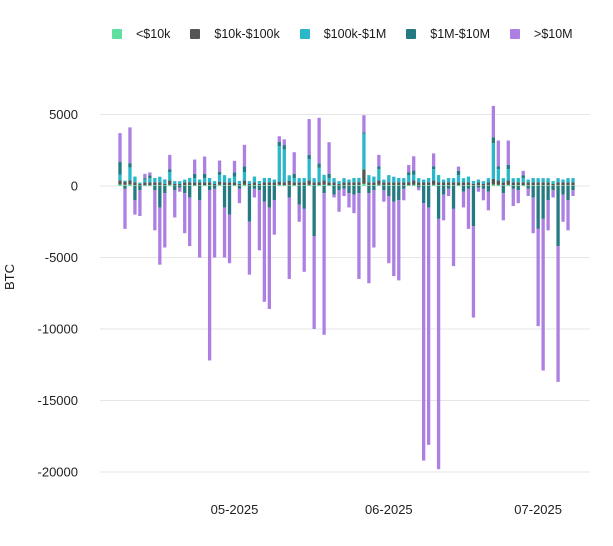 The height and width of the screenshot is (546, 613). Describe the element at coordinates (58, 472) in the screenshot. I see `y-tick-label: -20000` at that location.